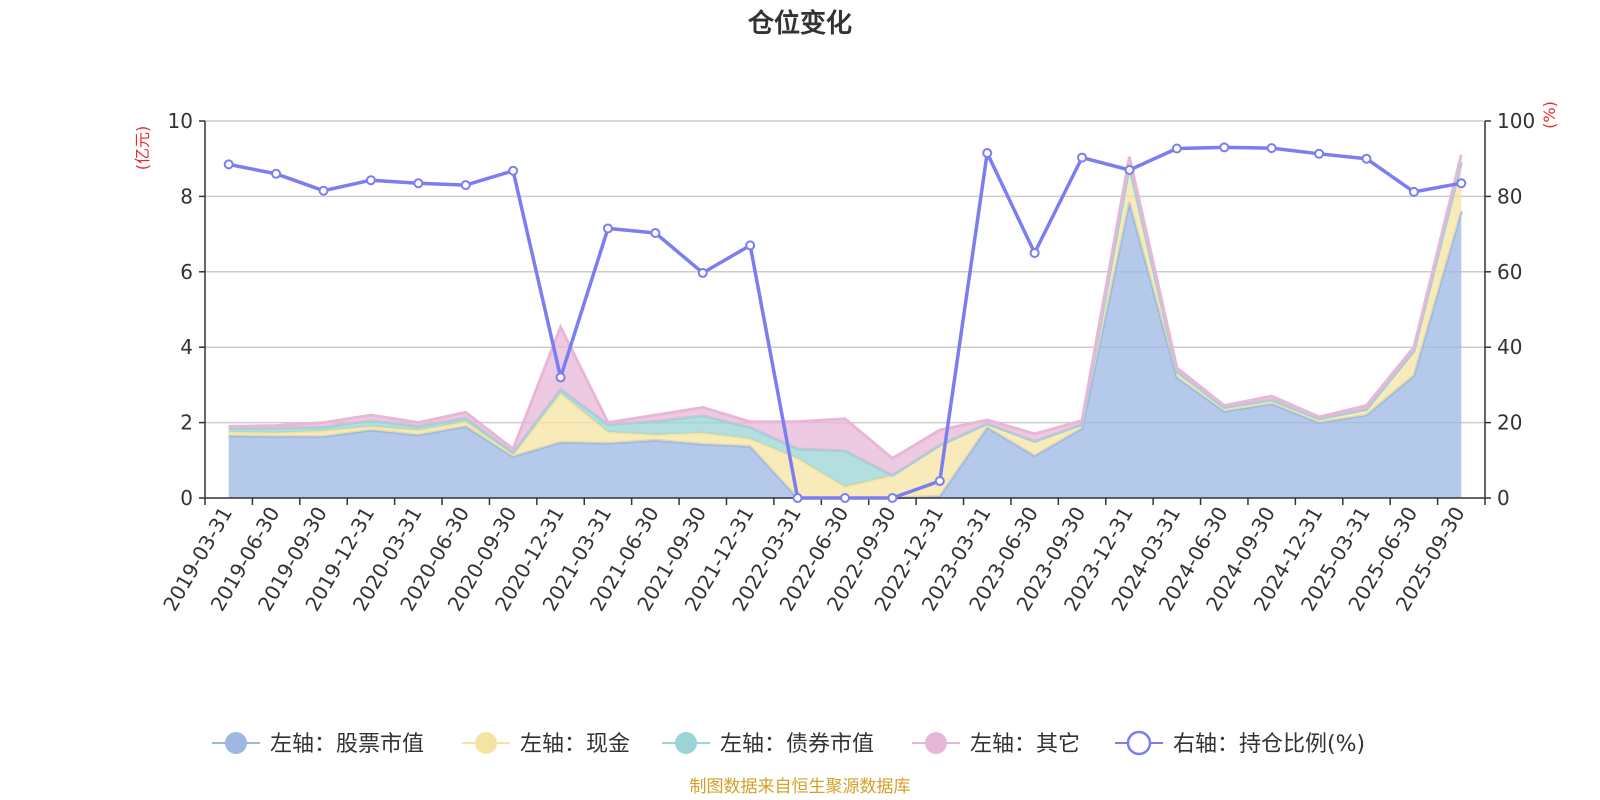 The image size is (1600, 800). I want to click on legend-label: 左轴：现金, so click(575, 744).